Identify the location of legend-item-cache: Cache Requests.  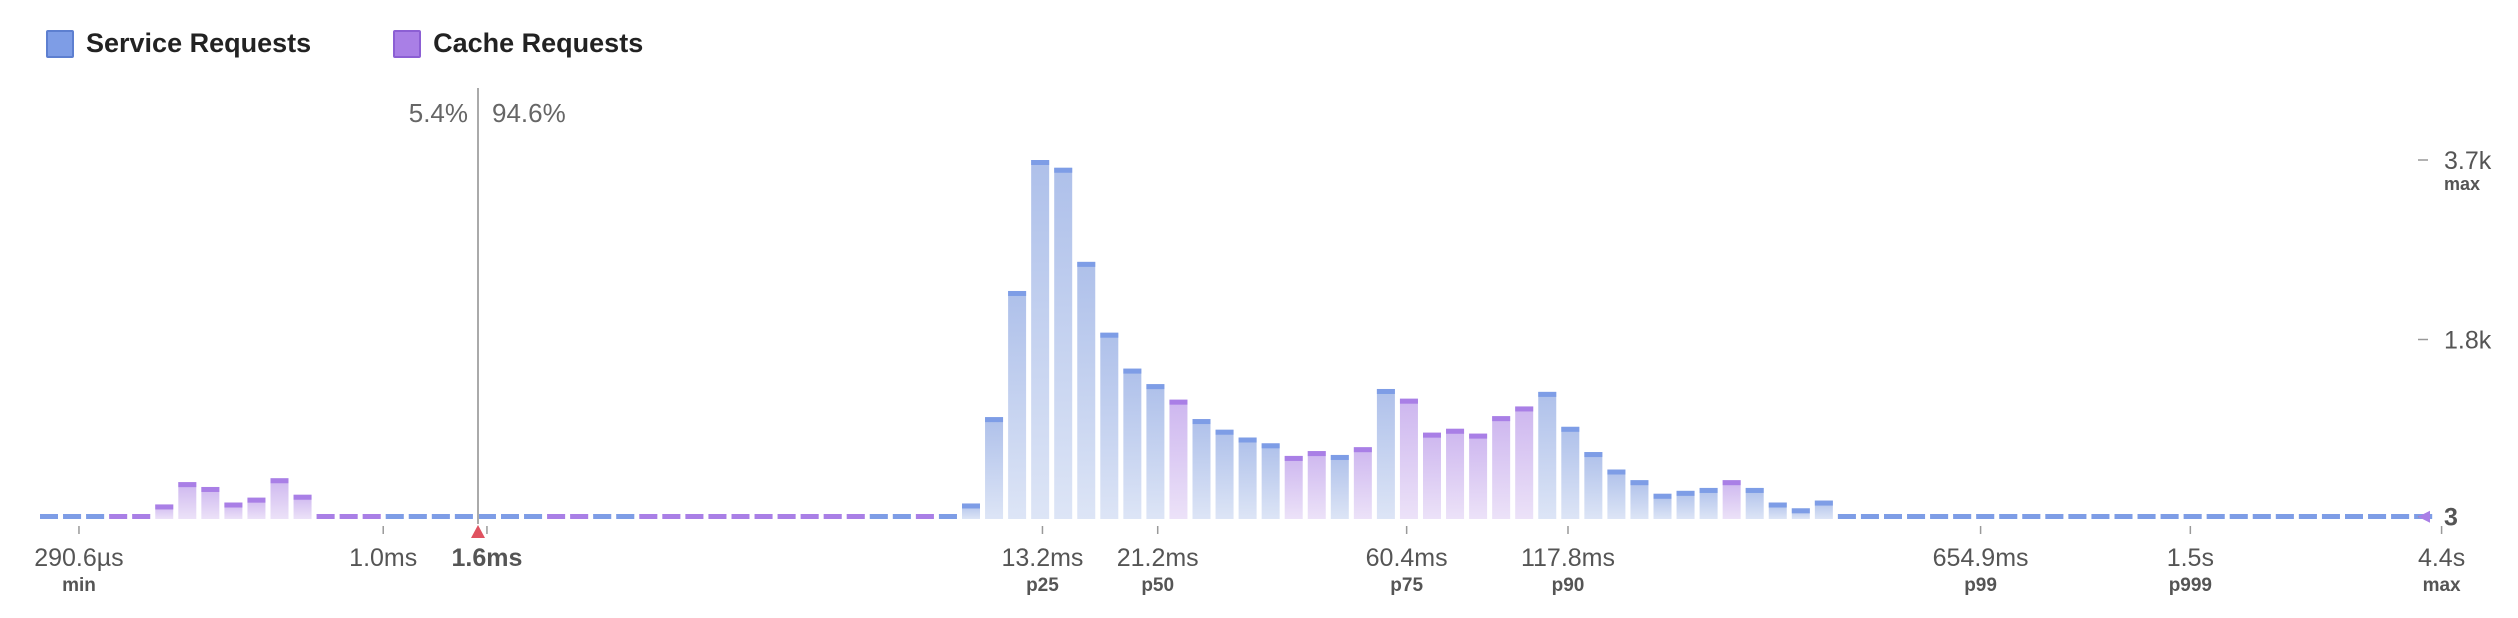
(518, 43).